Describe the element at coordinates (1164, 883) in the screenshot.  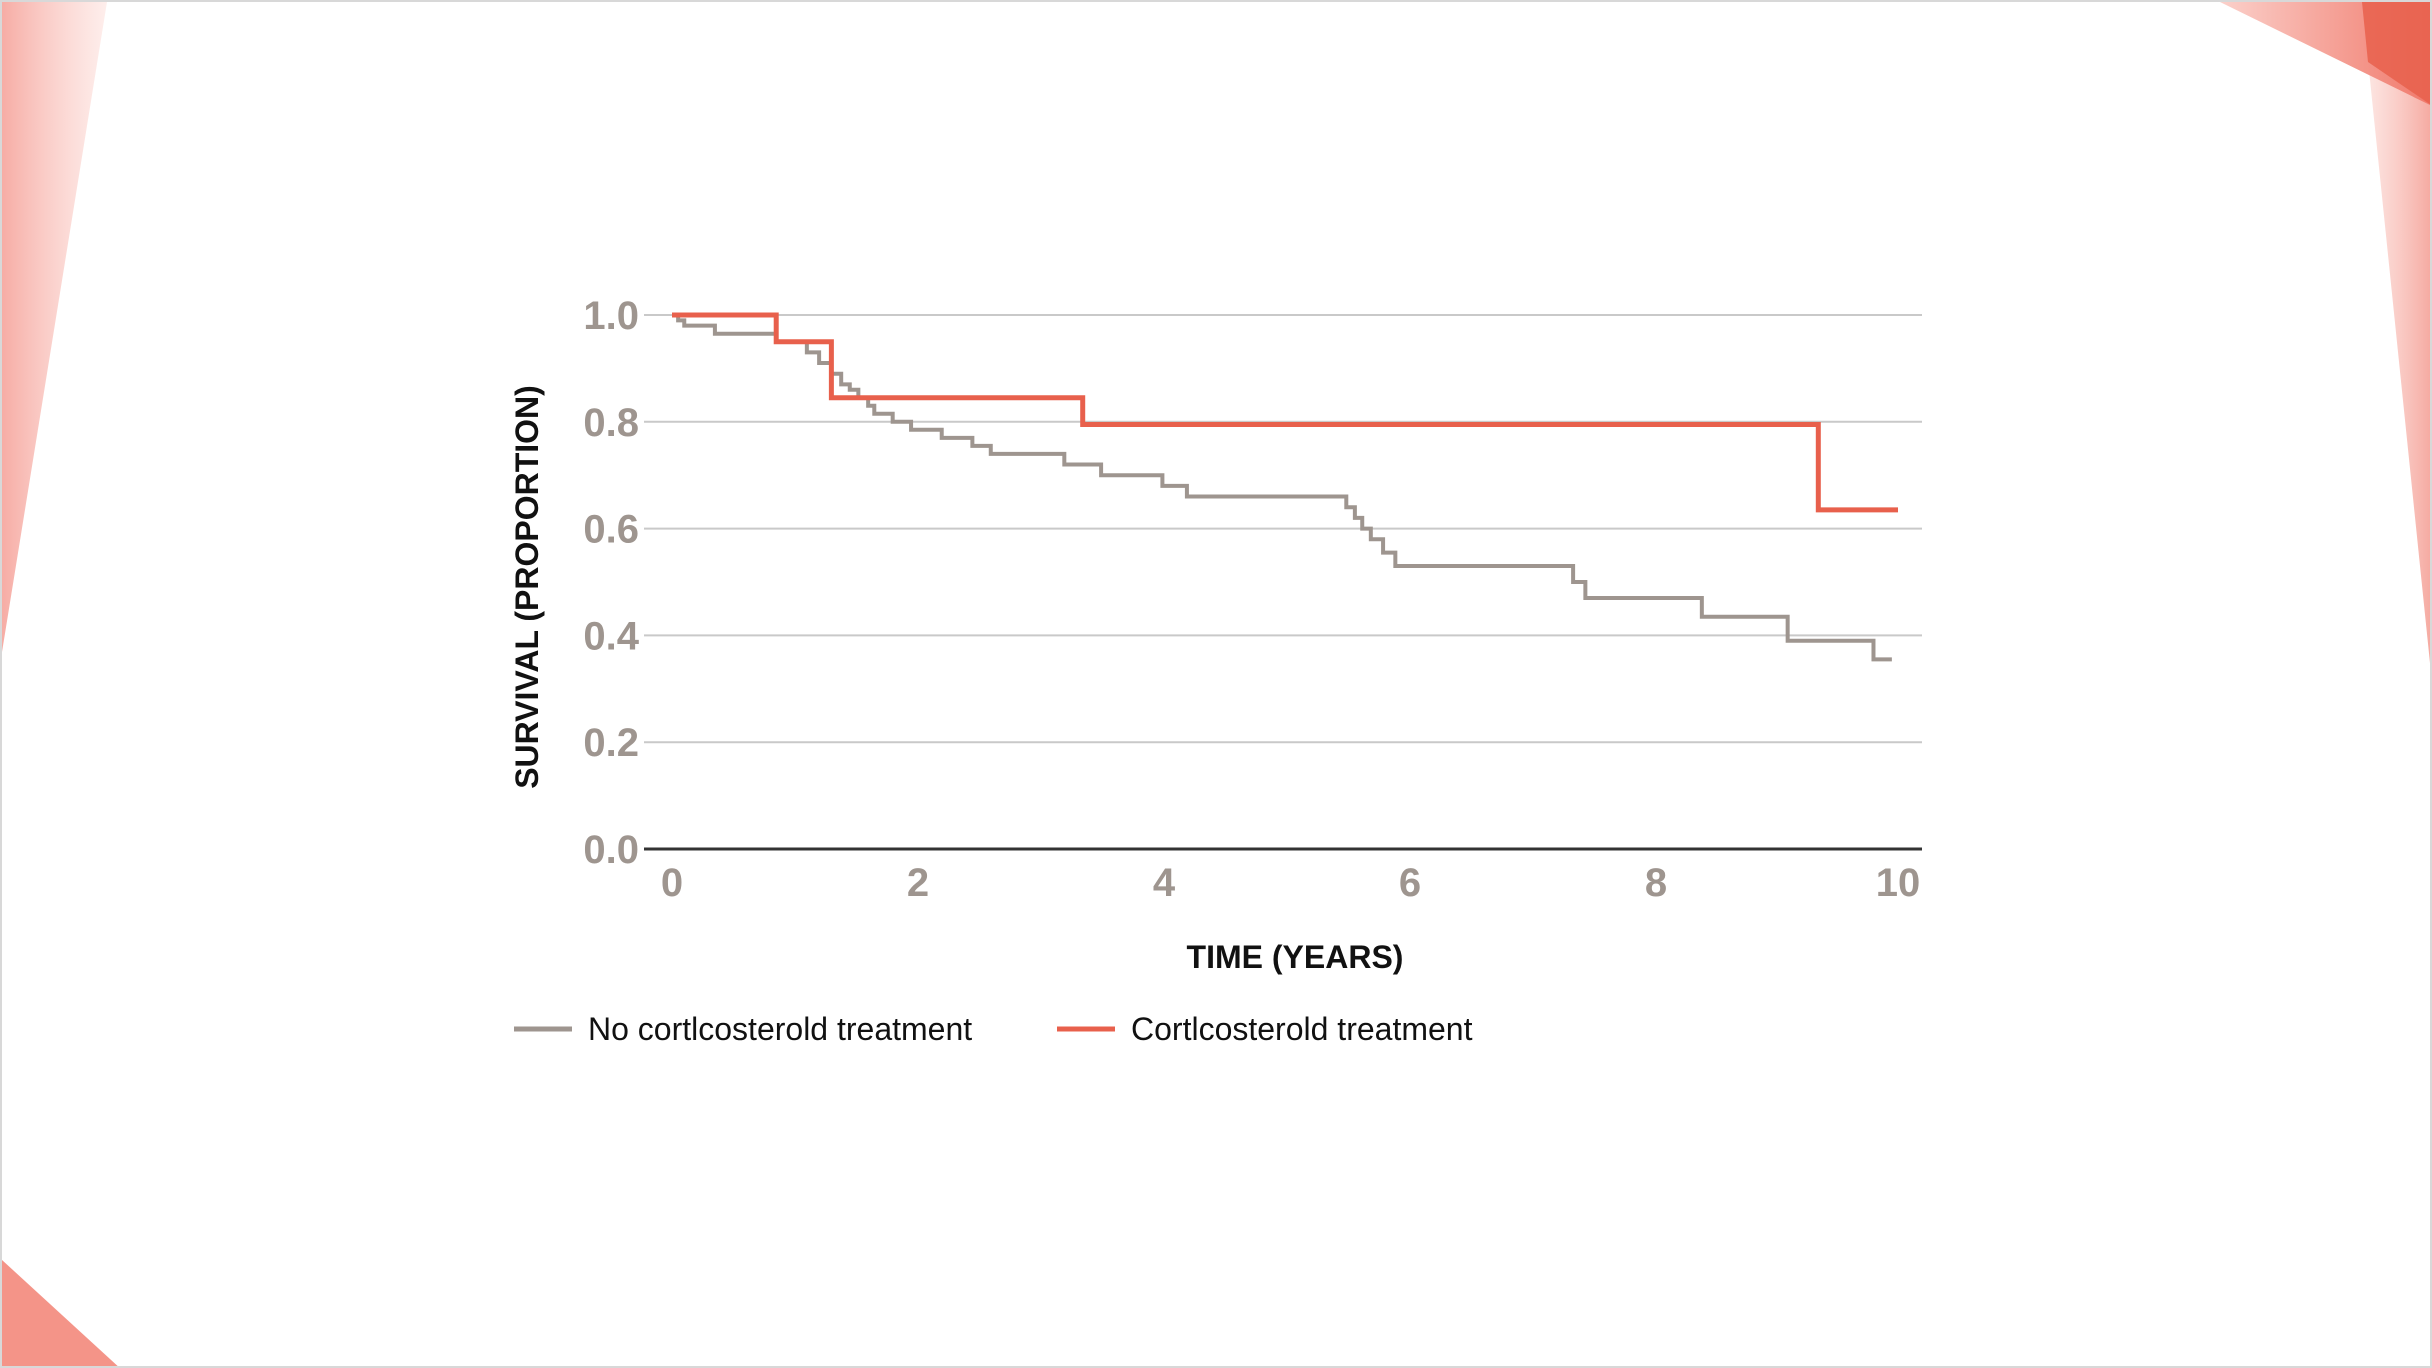
I see `x-tick-label: 4` at that location.